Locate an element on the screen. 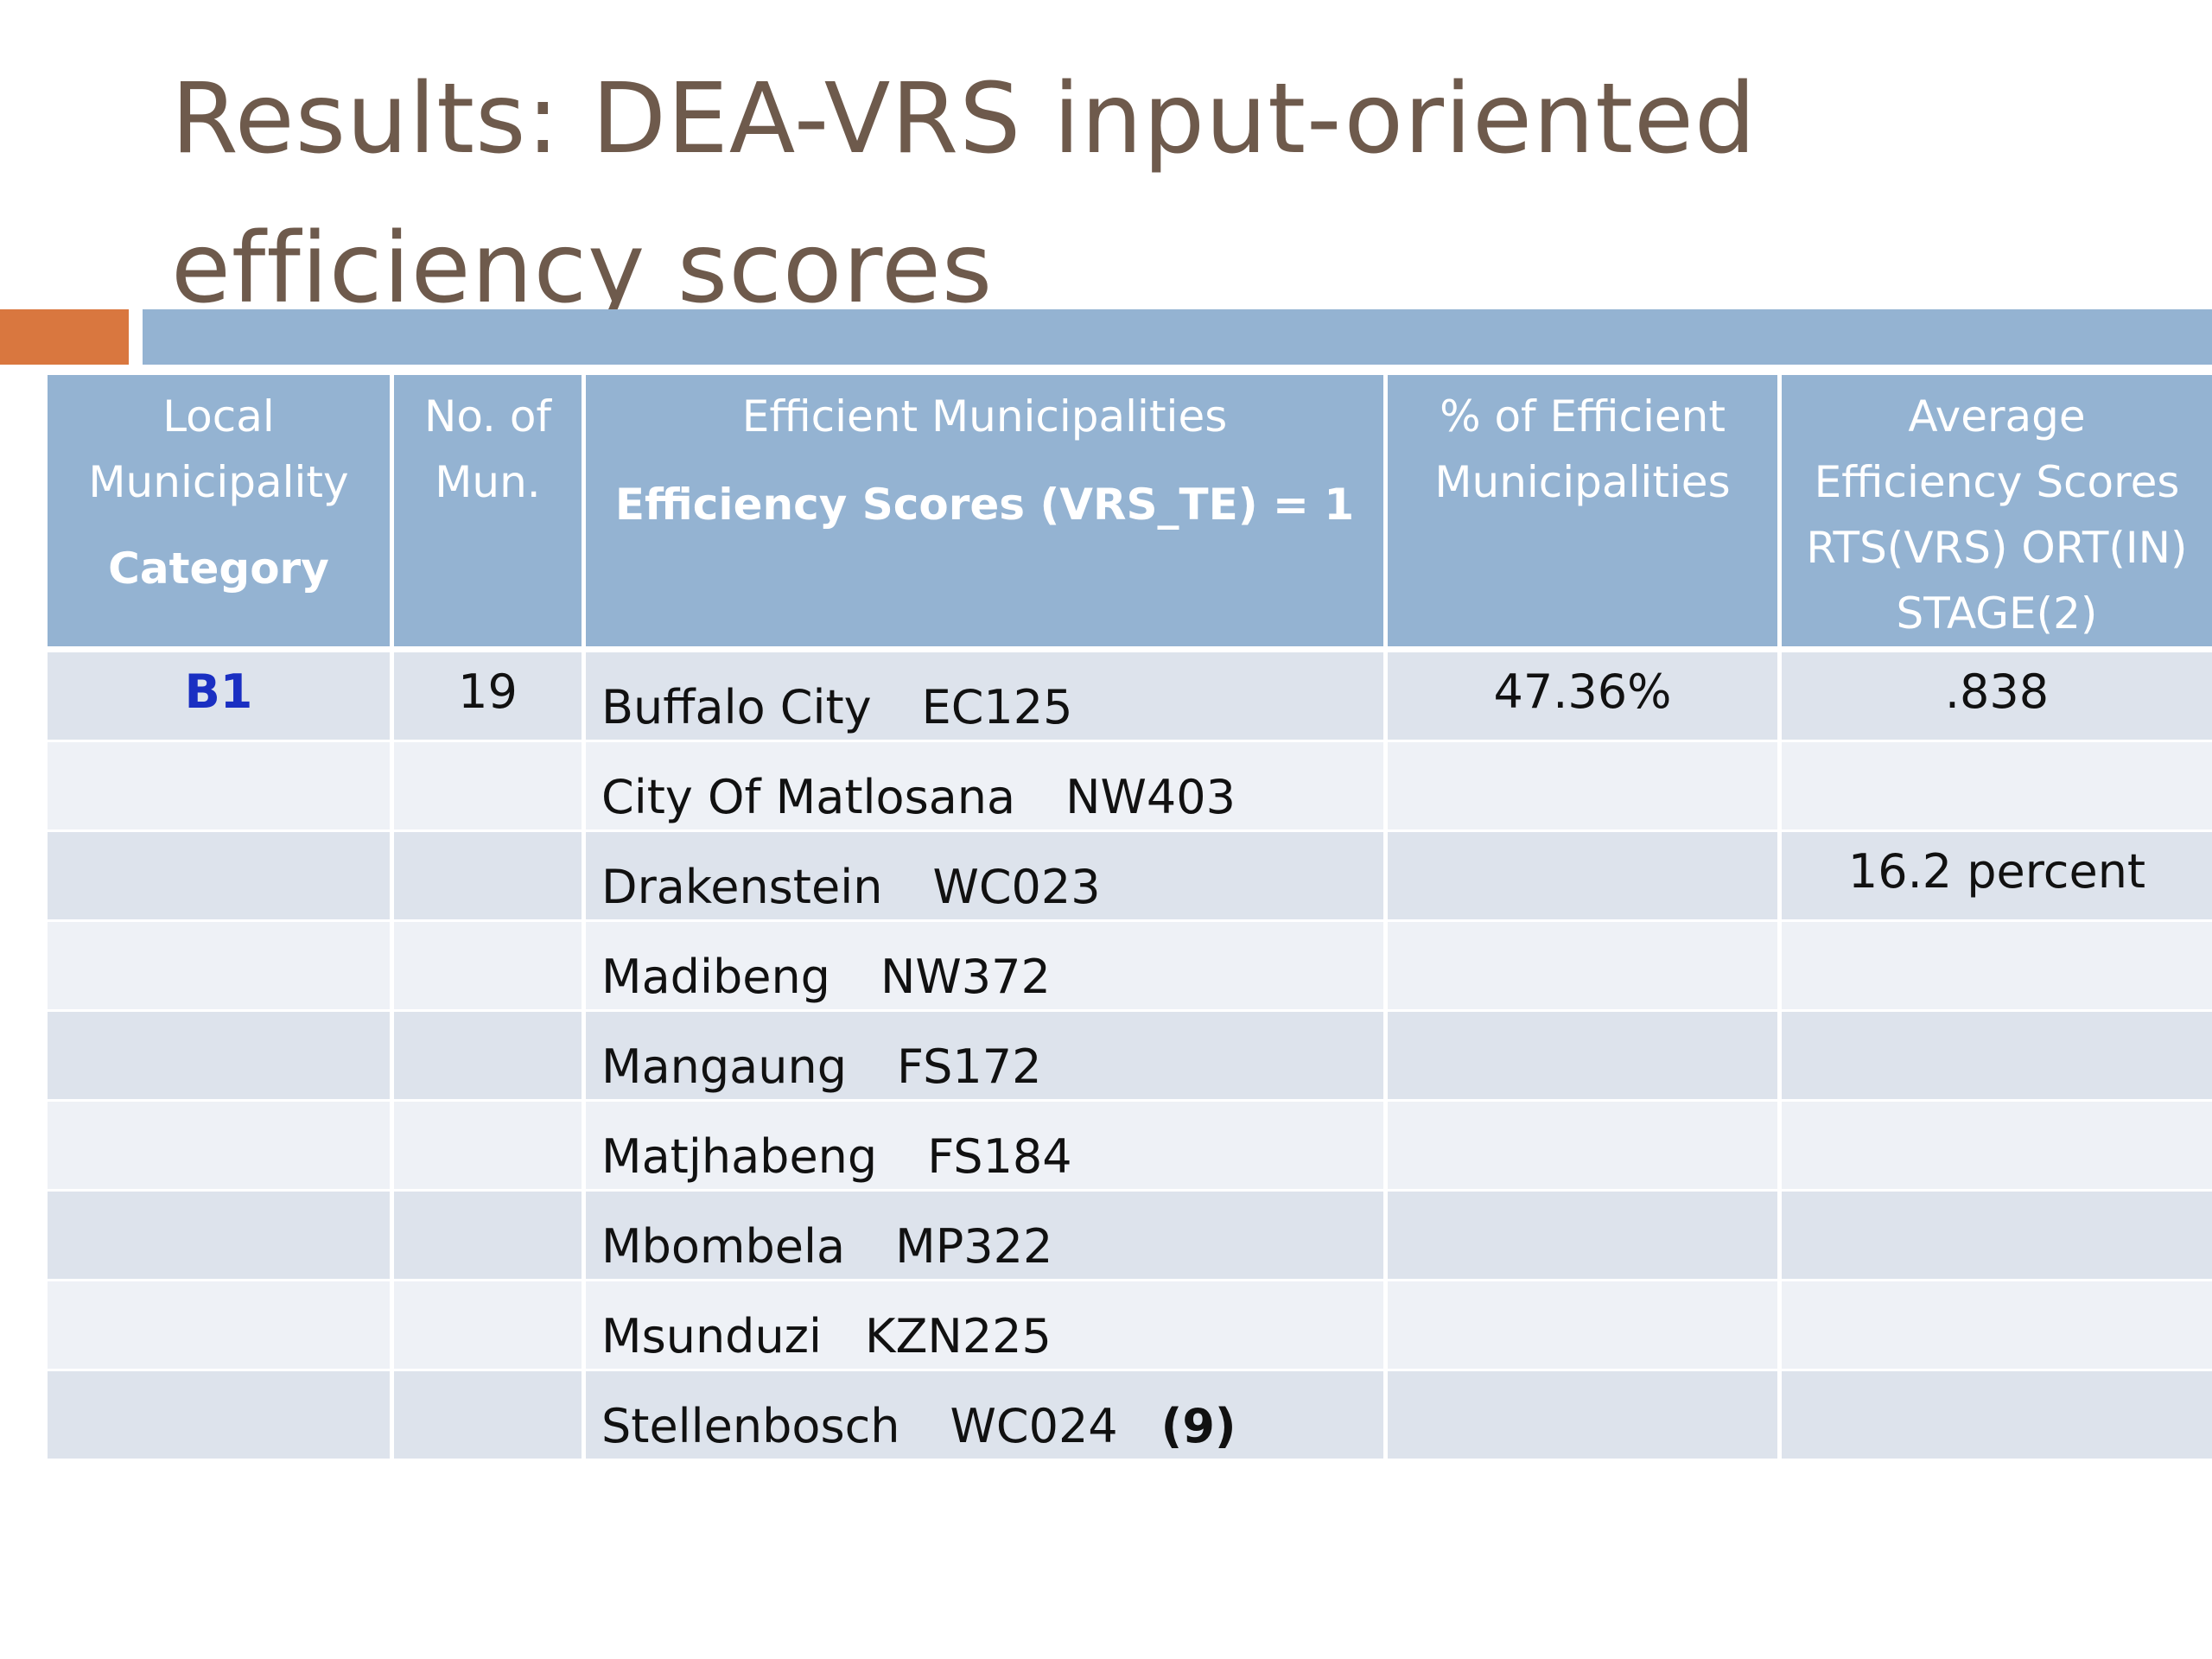  table-row: Madibeng NW372 is located at coordinates (1130, 967).